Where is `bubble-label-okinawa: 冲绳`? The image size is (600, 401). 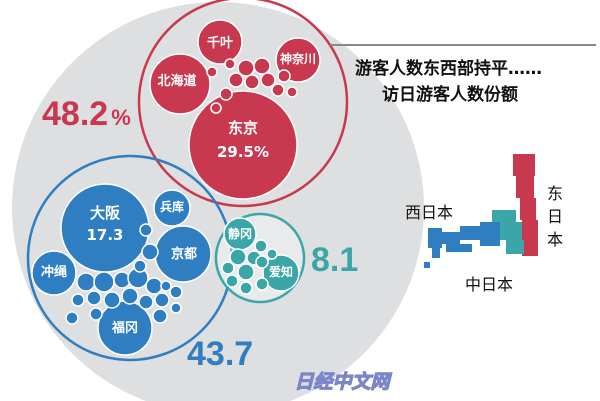
bubble-label-okinawa: 冲绳 is located at coordinates (54, 272).